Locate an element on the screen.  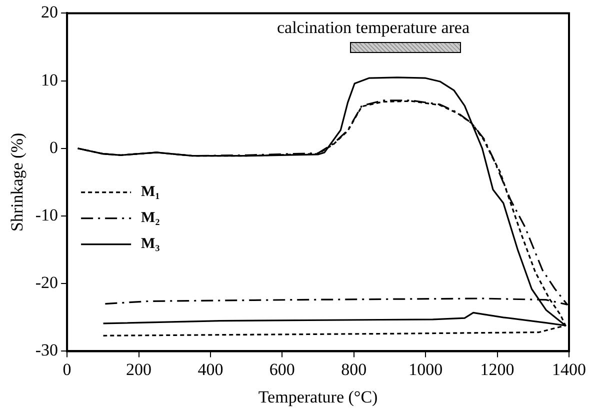
x-tick-label: 400 is located at coordinates (211, 369).